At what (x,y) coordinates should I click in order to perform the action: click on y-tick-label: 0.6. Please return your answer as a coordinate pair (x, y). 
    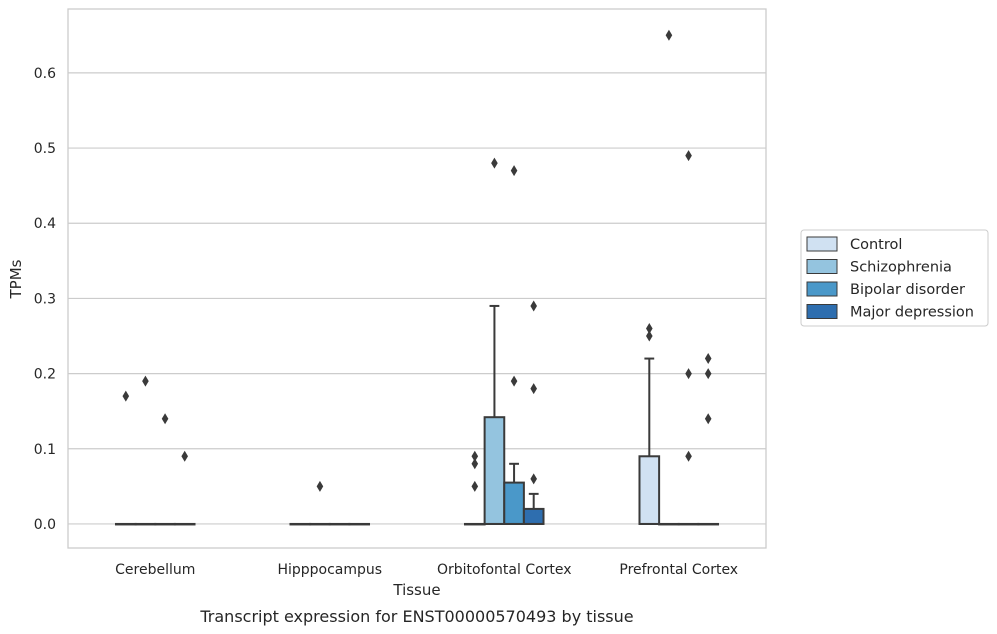
    Looking at the image, I should click on (45, 74).